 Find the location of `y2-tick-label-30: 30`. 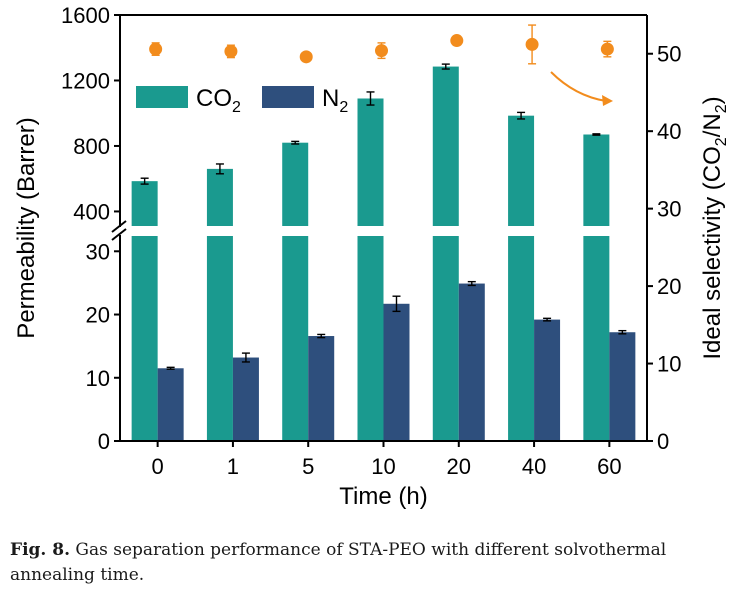

y2-tick-label-30: 30 is located at coordinates (669, 209).